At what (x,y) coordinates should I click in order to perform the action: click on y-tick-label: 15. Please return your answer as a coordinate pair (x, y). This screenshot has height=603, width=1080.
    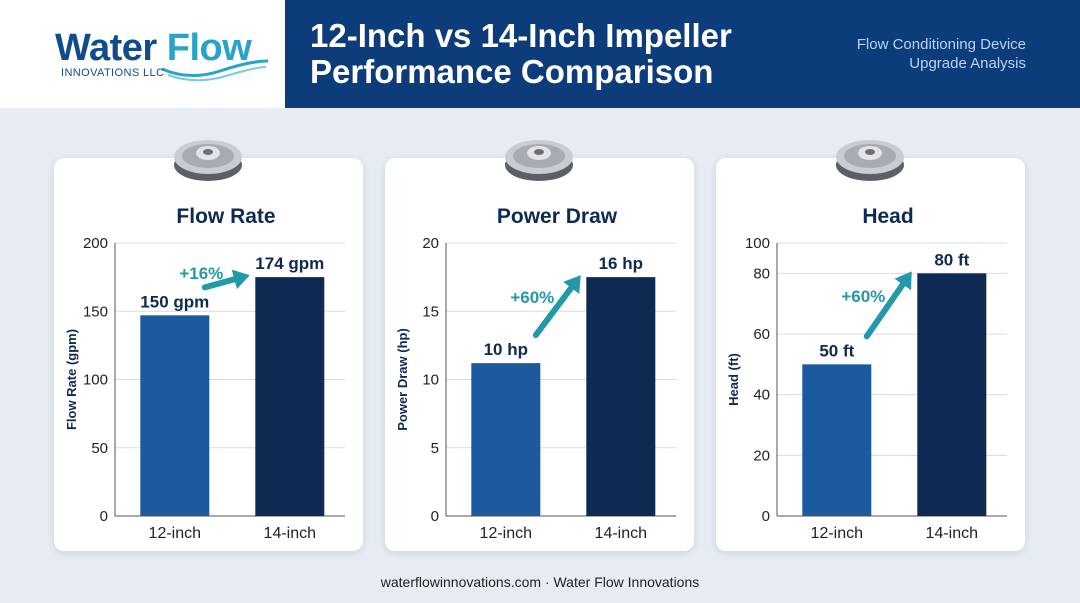
    Looking at the image, I should click on (430, 311).